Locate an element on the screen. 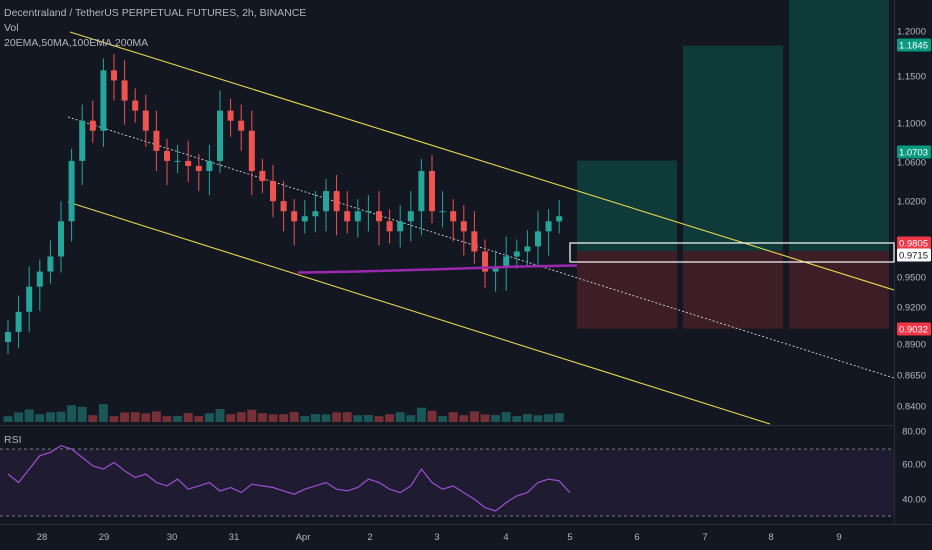 This screenshot has height=550, width=932. rsi-band-fill is located at coordinates (447, 482).